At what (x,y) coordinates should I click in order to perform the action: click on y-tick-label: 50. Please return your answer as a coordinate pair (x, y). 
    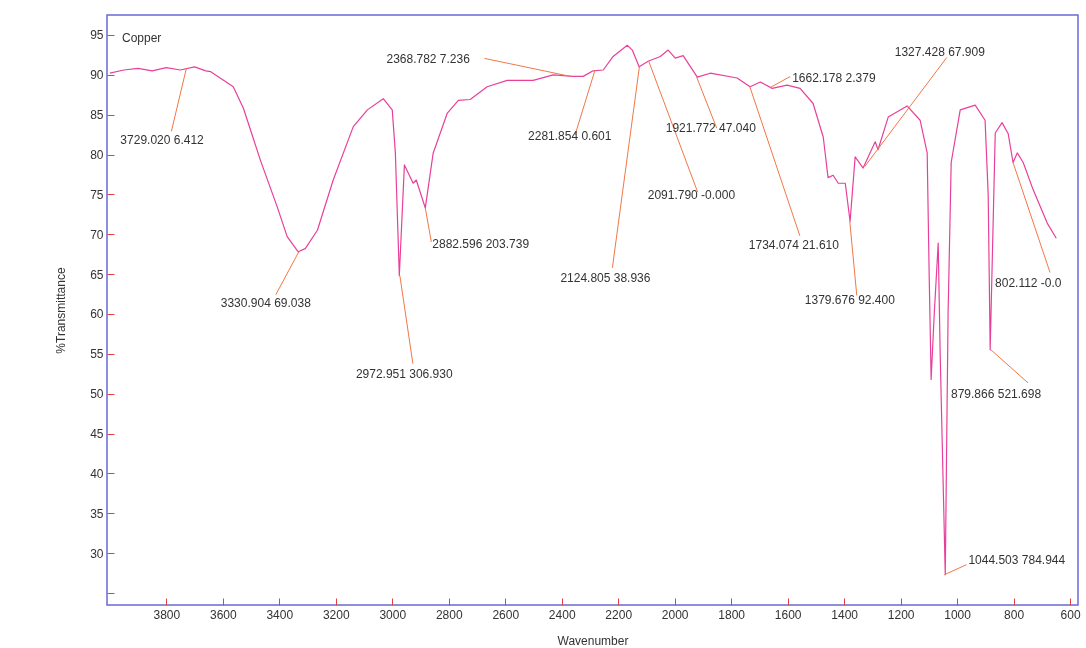
    Looking at the image, I should click on (97, 394).